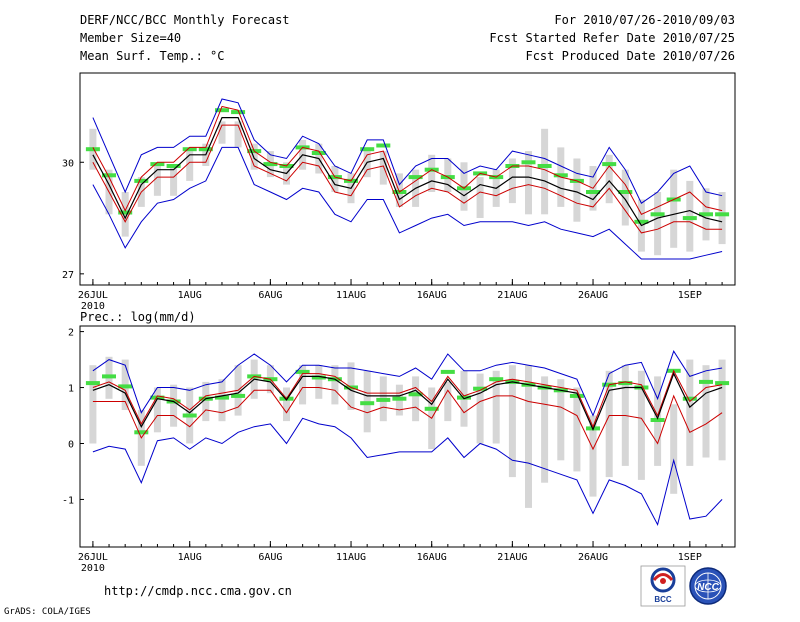 The height and width of the screenshot is (622, 800). Describe the element at coordinates (593, 295) in the screenshot. I see `temp-x-tick-label: 26AUG` at that location.